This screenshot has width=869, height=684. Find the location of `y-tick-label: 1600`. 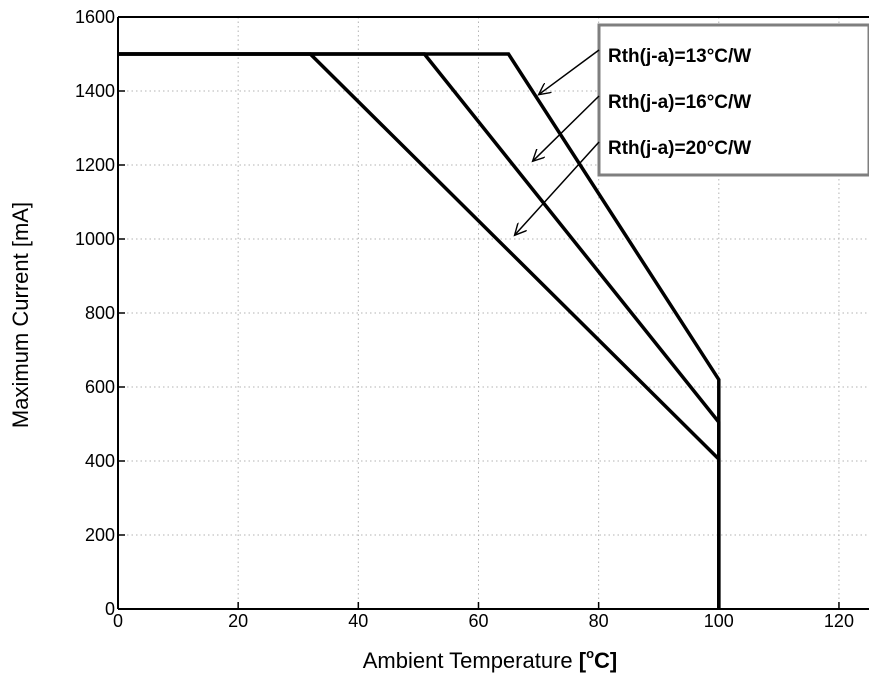

y-tick-label: 1600 is located at coordinates (95, 17).